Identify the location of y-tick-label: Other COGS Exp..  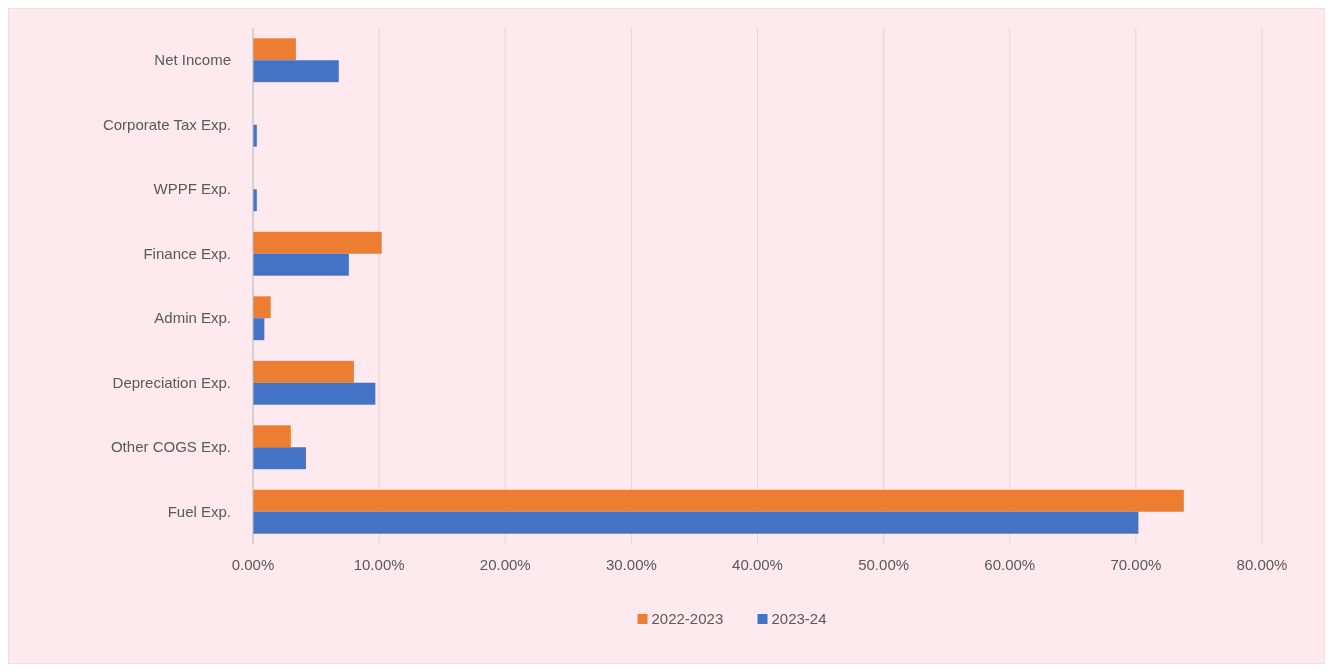
(170, 447).